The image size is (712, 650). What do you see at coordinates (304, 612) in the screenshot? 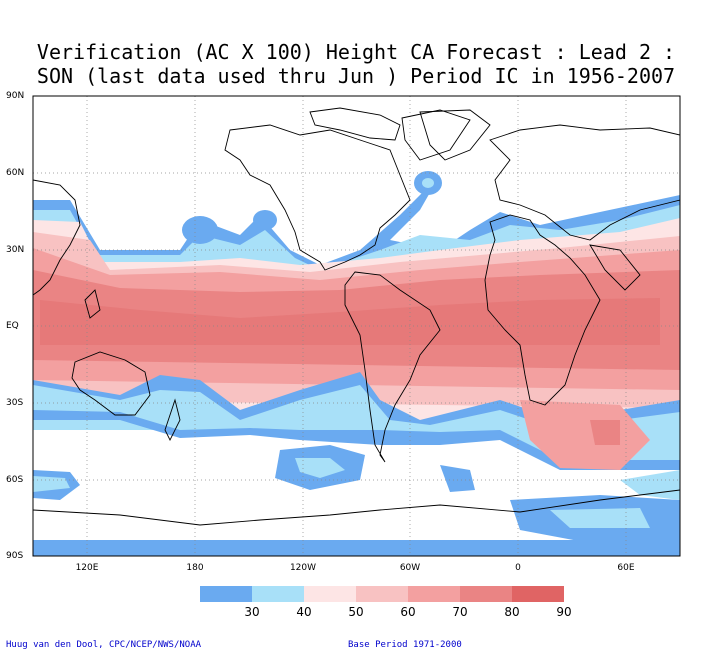
I see `colorbar-label-40: 40` at bounding box center [304, 612].